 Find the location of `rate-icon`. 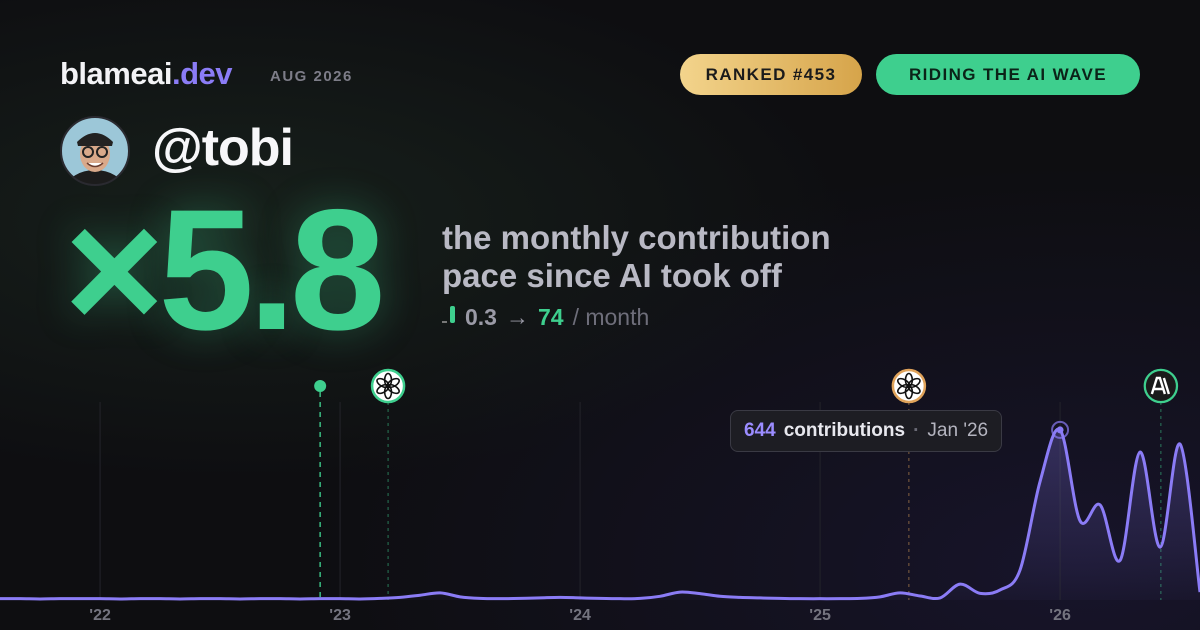

rate-icon is located at coordinates (449, 315).